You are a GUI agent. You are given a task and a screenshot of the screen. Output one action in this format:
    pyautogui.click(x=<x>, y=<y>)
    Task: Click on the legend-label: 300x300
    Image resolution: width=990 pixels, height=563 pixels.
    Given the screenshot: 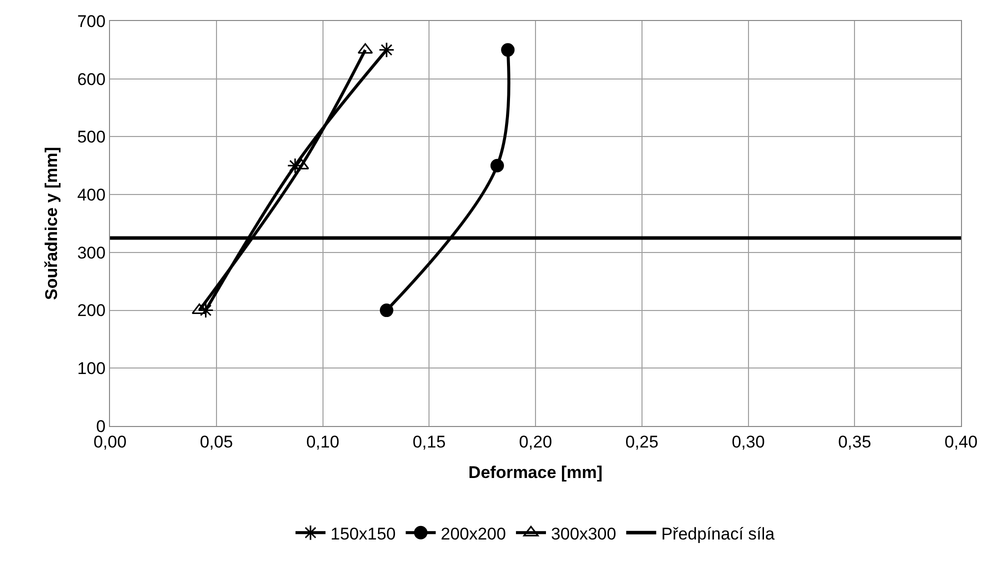 What is the action you would take?
    pyautogui.click(x=583, y=534)
    